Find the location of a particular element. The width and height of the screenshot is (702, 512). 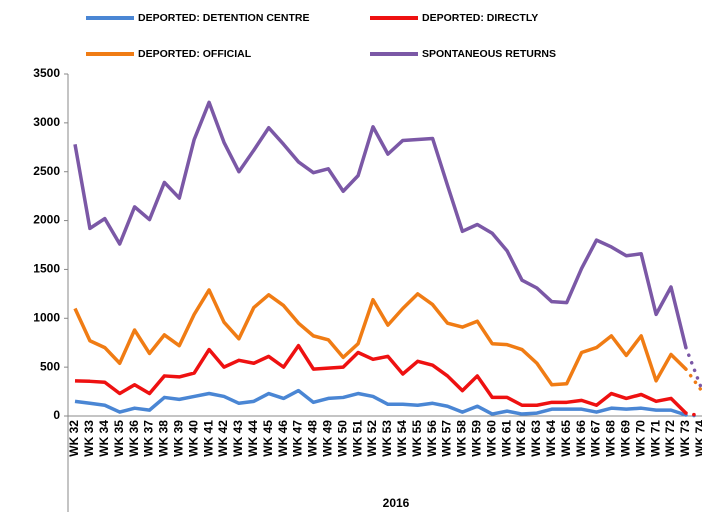

x-tick-label: WK 43 is located at coordinates (238, 438).